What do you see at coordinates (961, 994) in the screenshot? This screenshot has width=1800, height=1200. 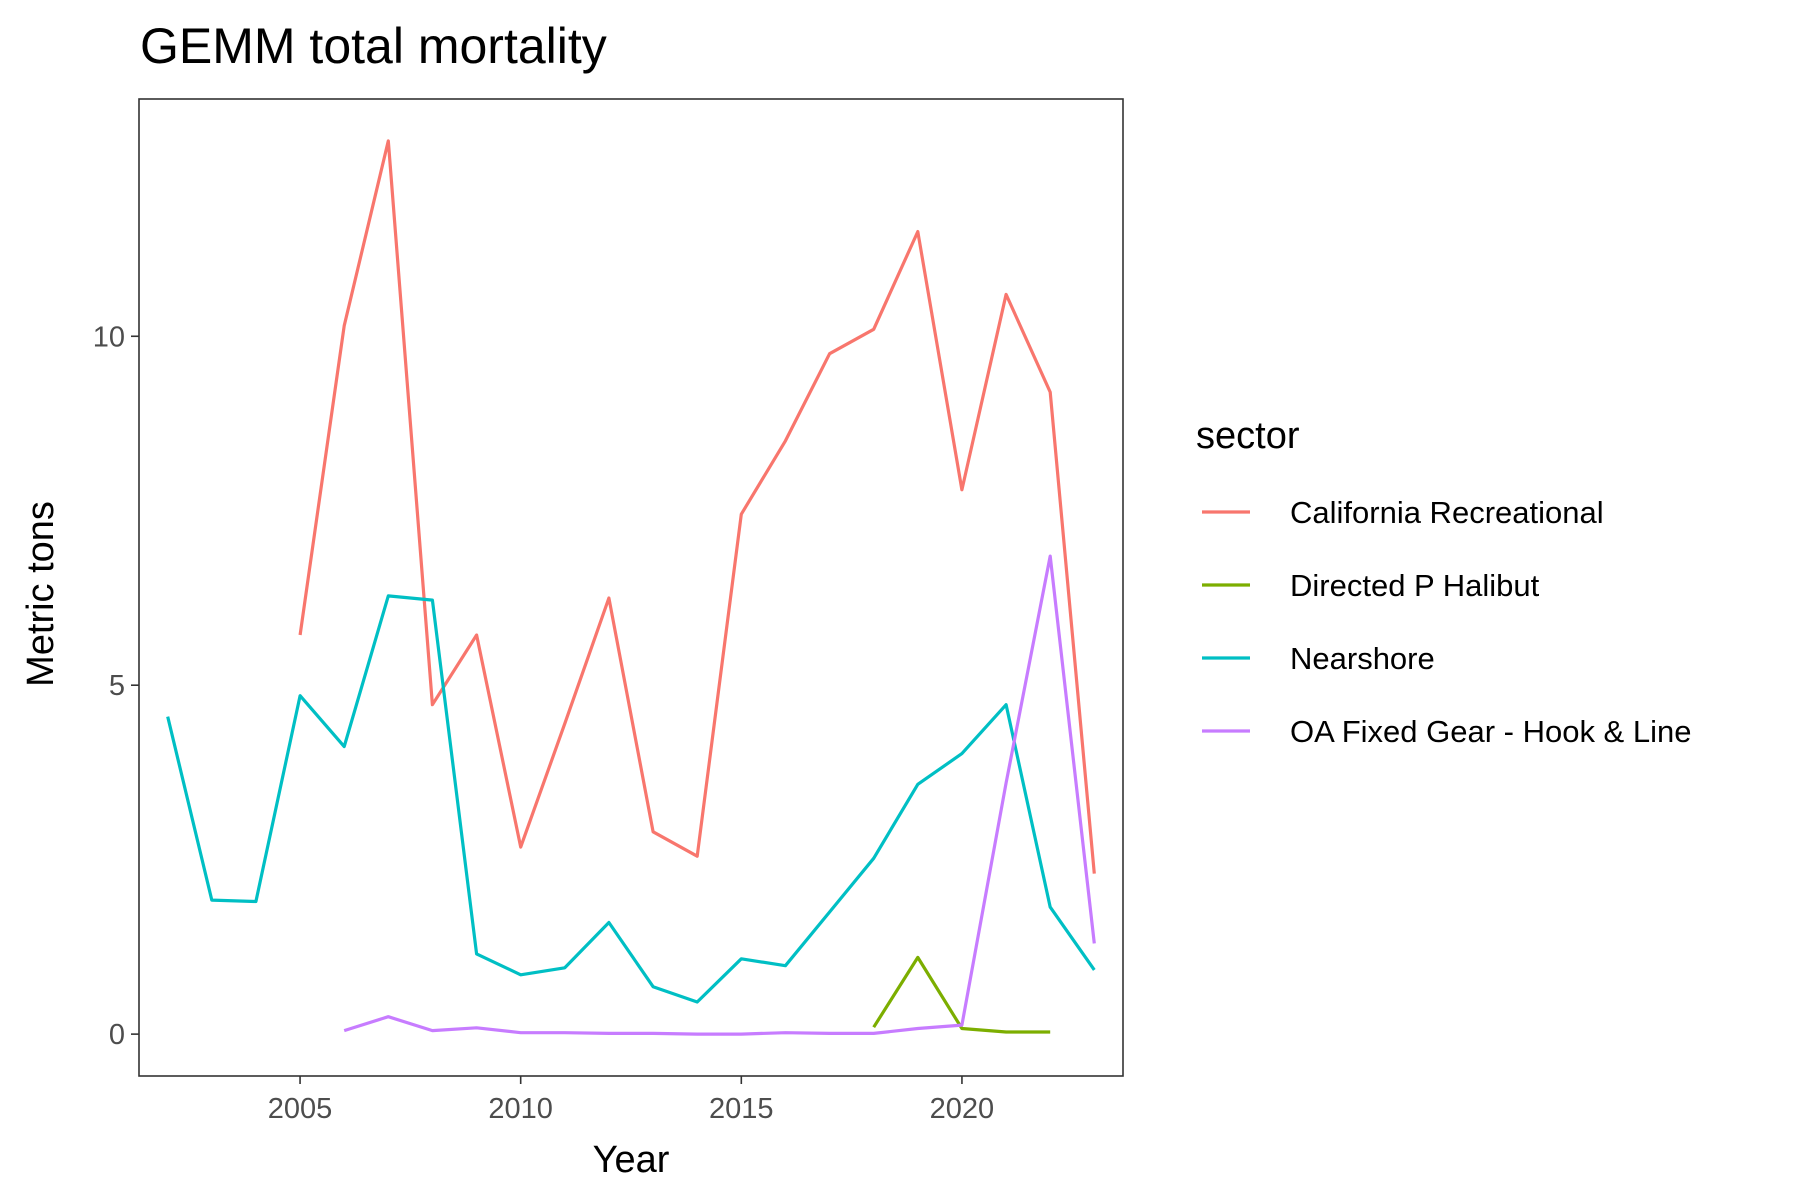 I see `series-line-directed-p-halibut` at bounding box center [961, 994].